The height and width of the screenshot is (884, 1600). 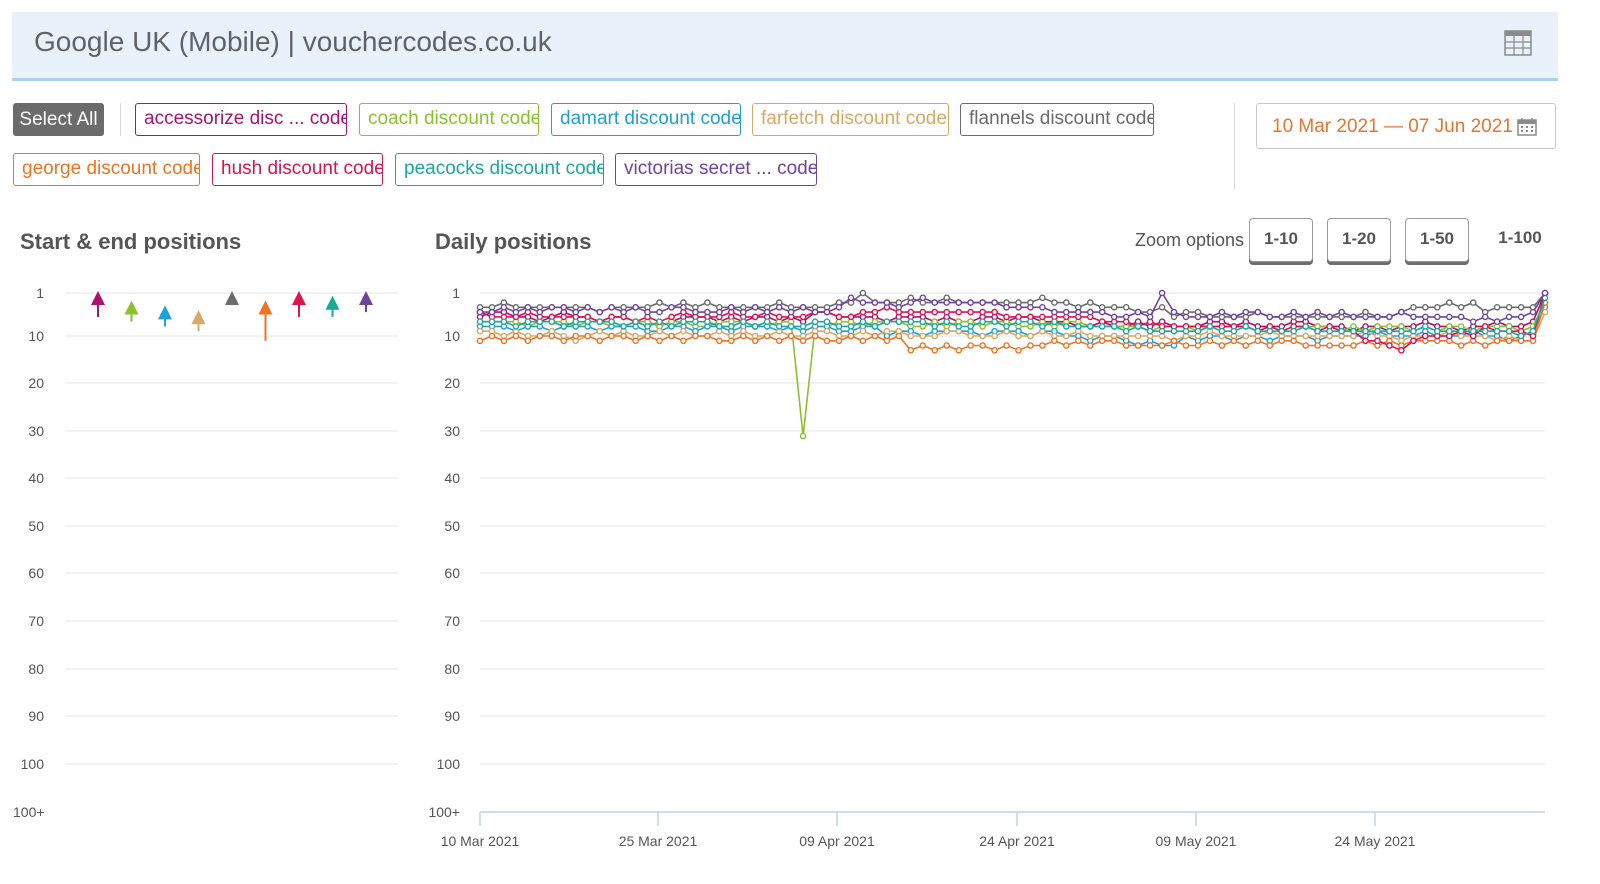 I want to click on keyword-filter-button: hush discount code, so click(x=297, y=169).